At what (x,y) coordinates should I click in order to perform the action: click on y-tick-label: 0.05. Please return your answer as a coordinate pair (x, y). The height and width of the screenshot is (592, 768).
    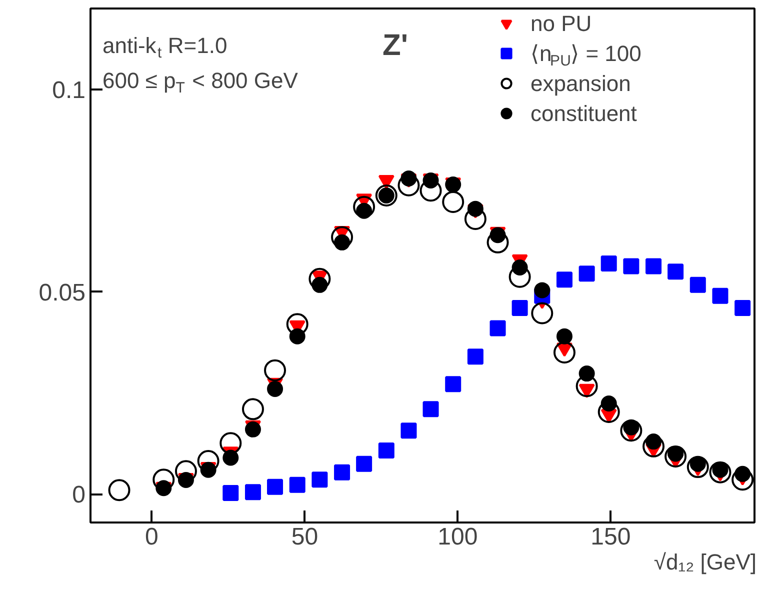
    Looking at the image, I should click on (62, 292).